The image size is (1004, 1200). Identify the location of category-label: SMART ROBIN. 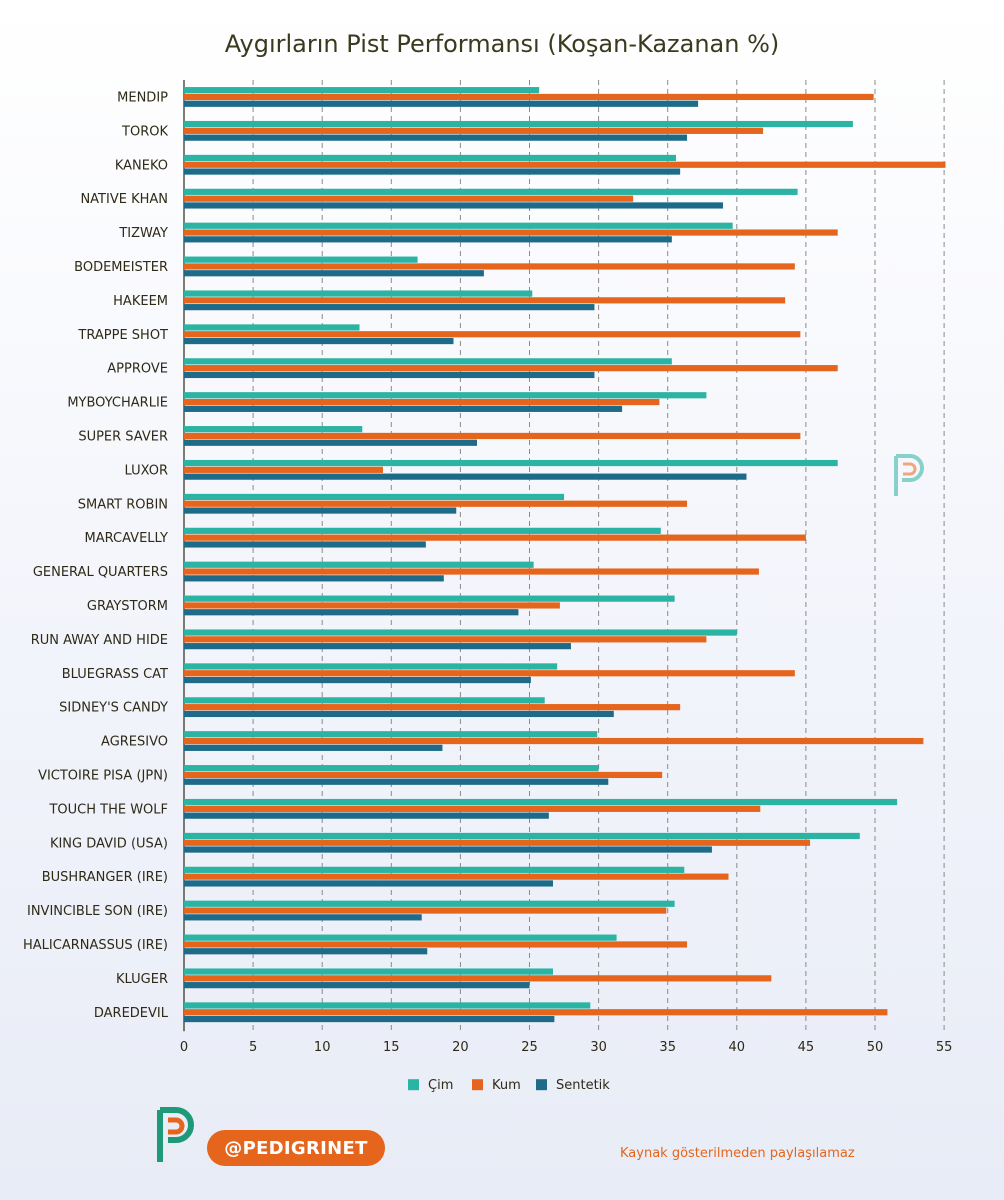
(123, 504).